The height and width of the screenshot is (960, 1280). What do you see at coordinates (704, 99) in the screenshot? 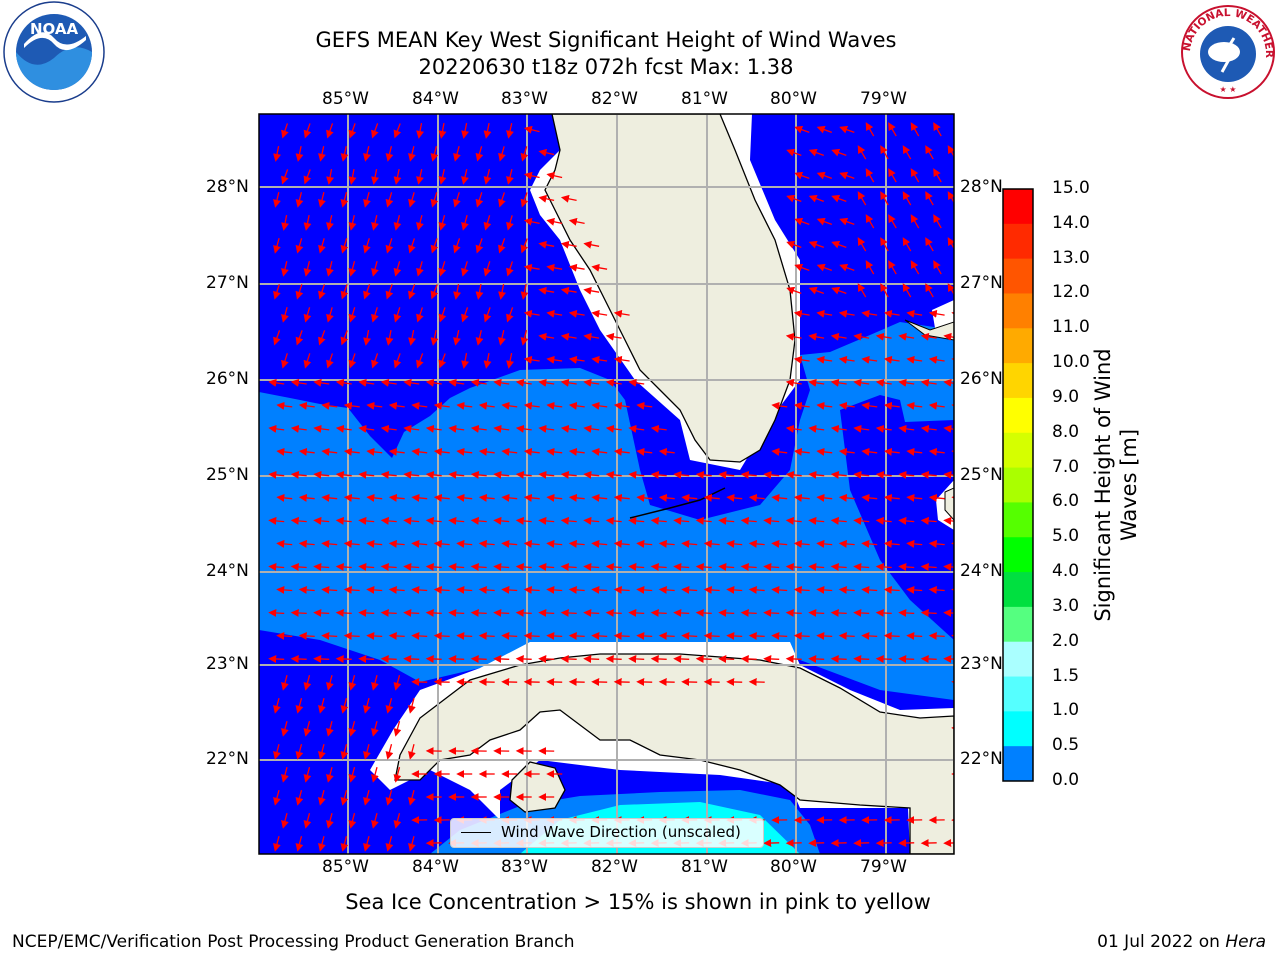
I see `lon-label-top: 81°W` at bounding box center [704, 99].